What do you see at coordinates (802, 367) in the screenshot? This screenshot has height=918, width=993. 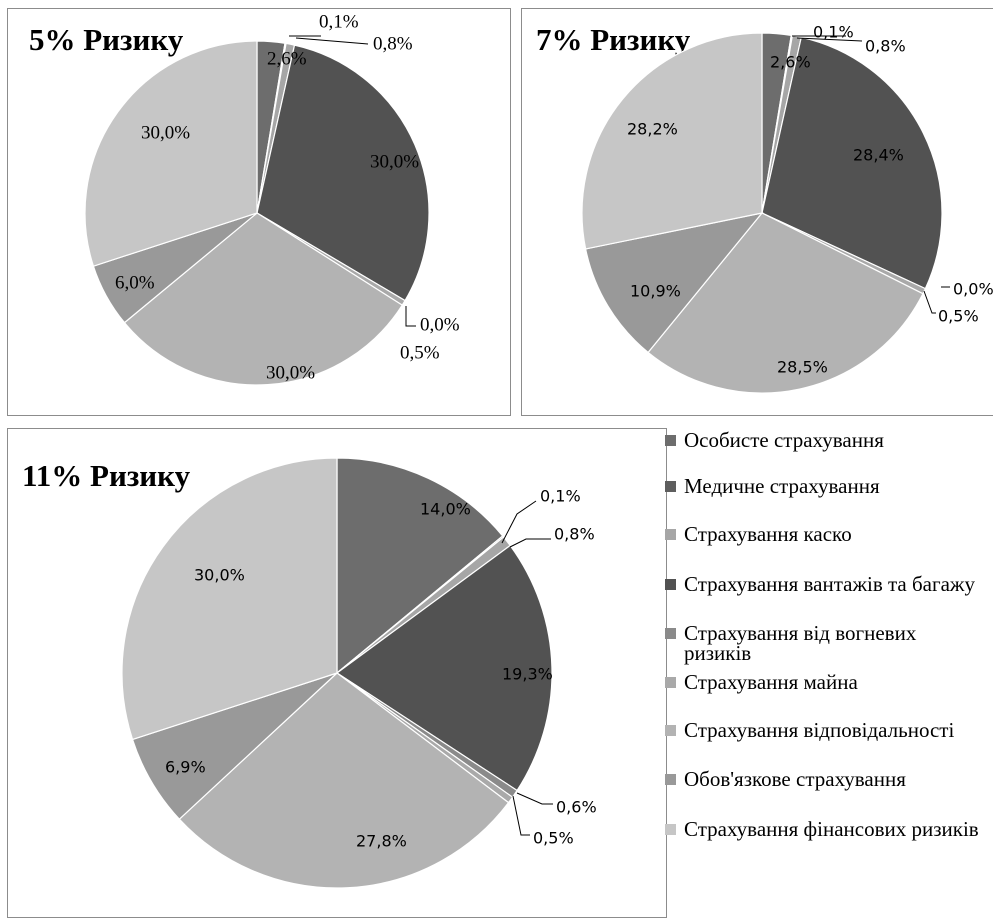 I see `data-label-7: 28,5%` at bounding box center [802, 367].